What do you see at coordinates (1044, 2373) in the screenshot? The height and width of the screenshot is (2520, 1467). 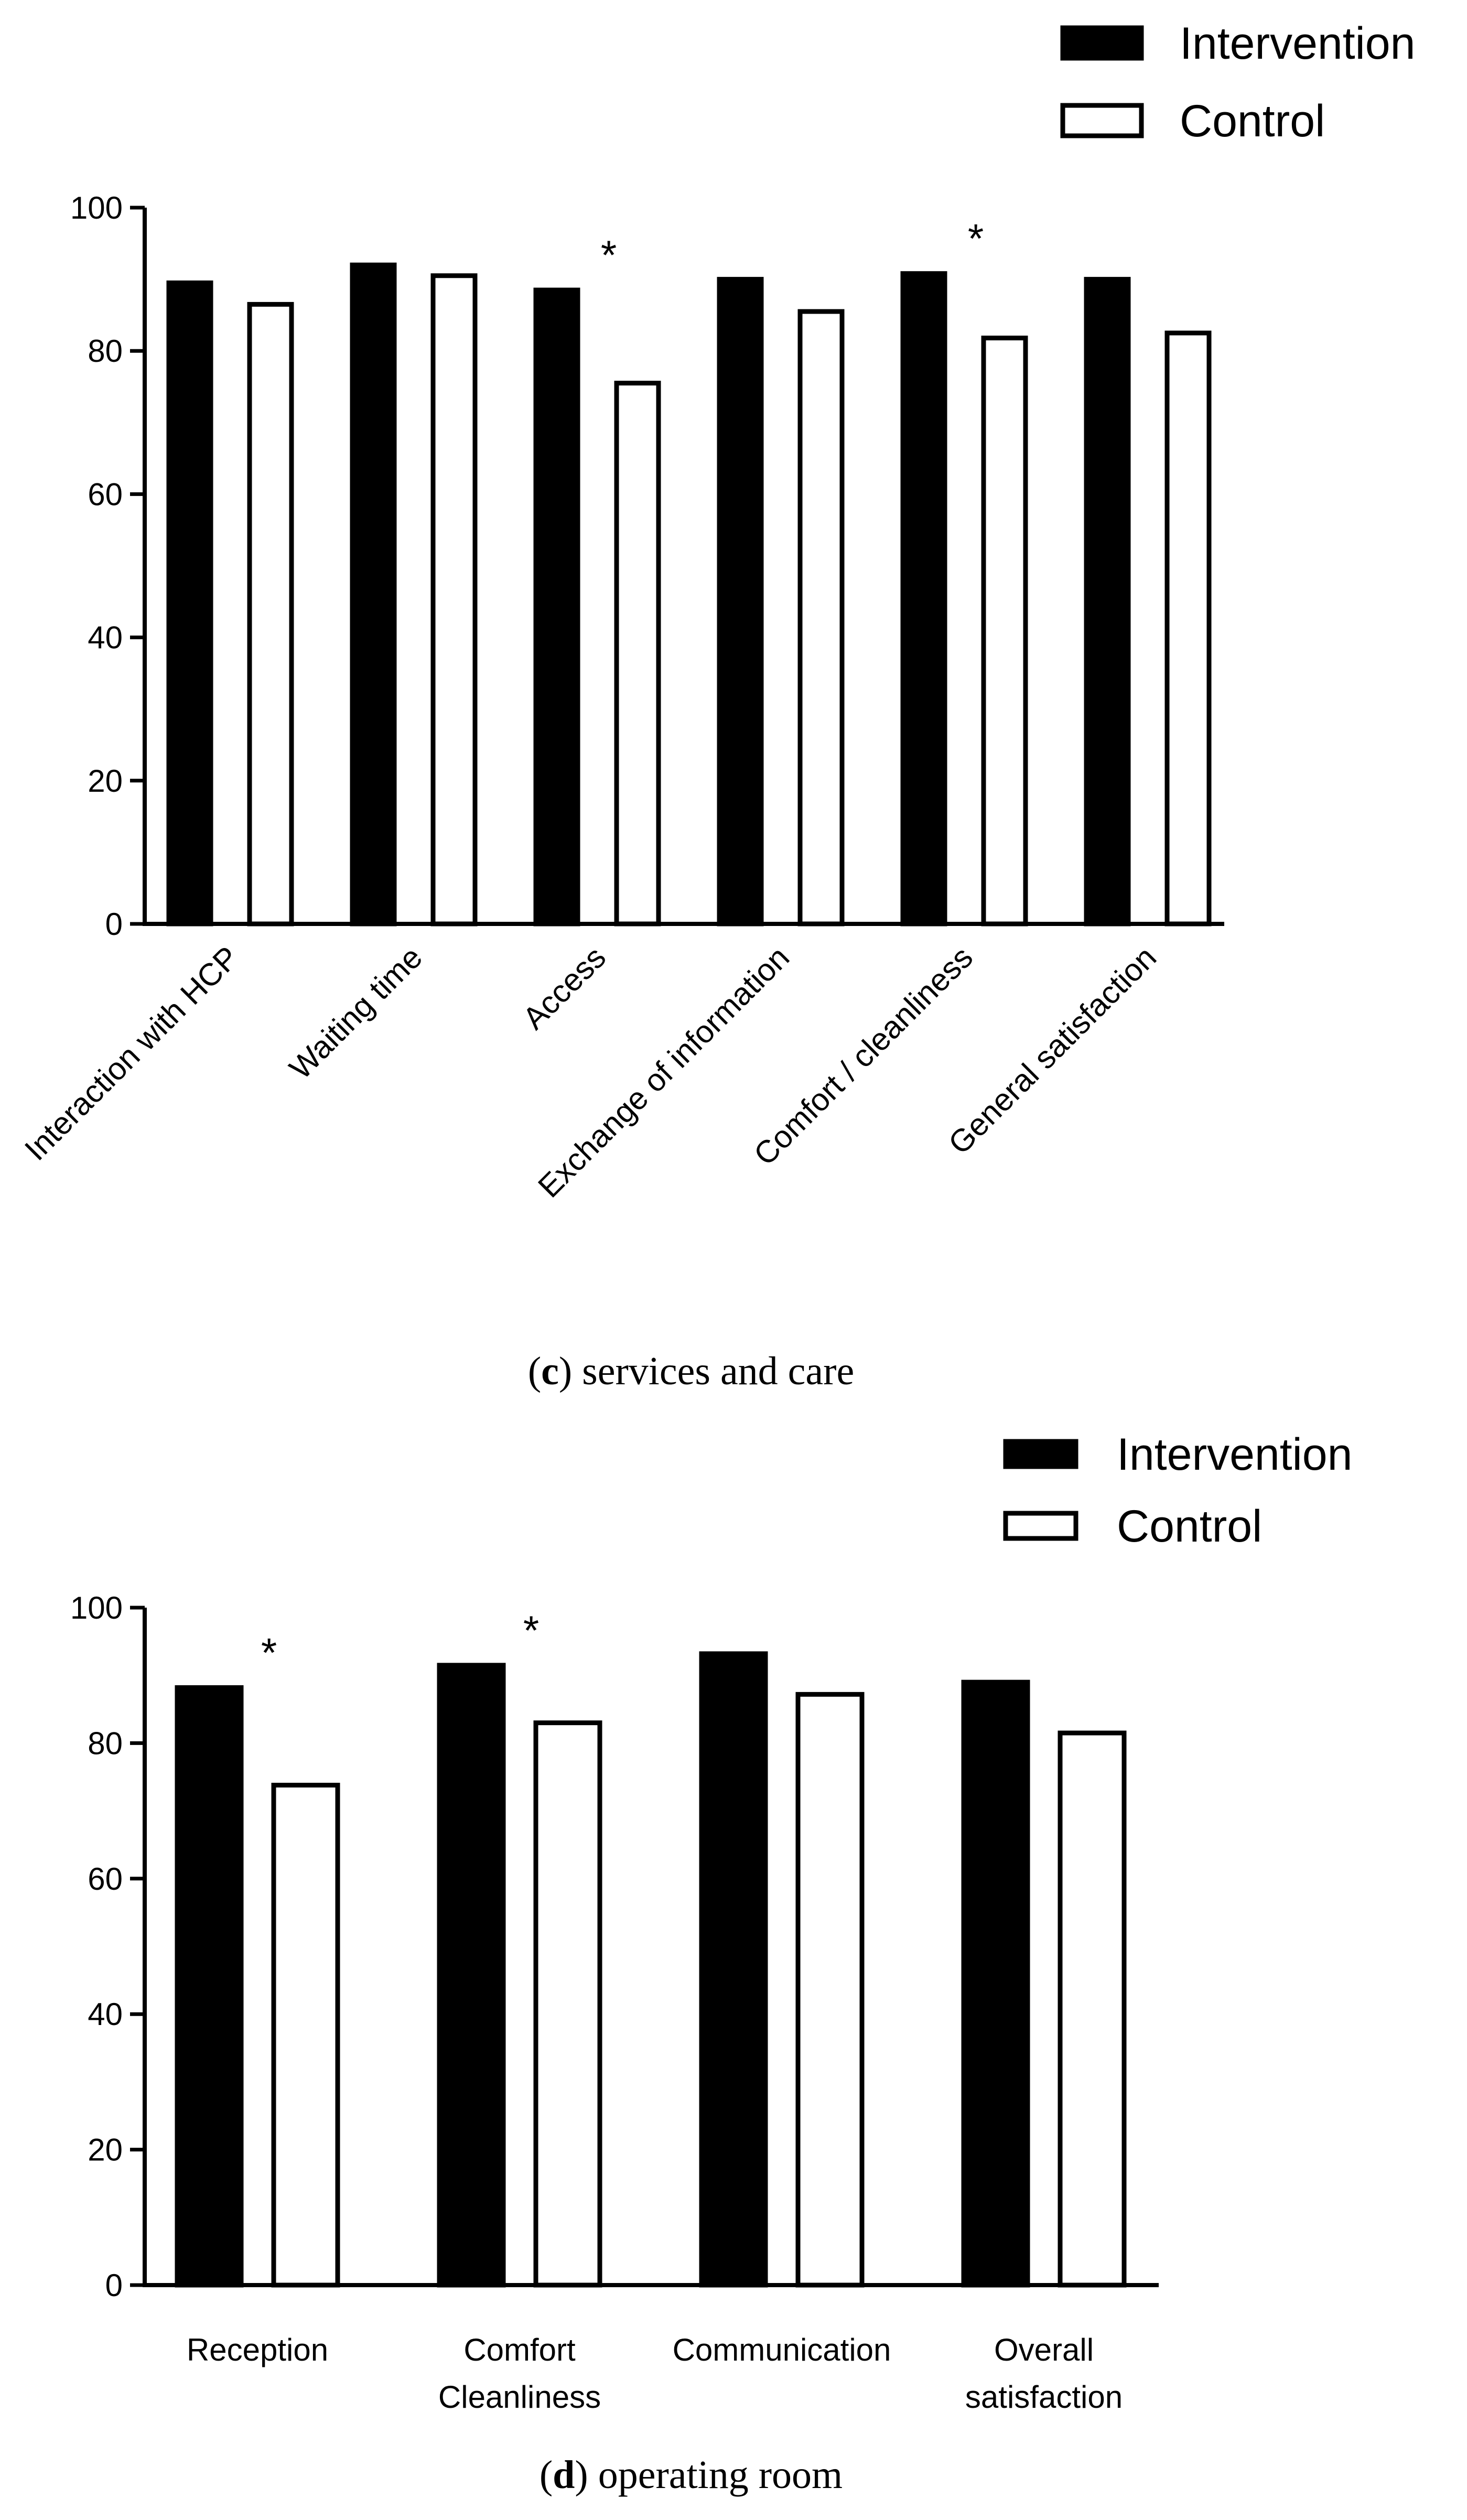 I see `x-category-label: Overall satisfaction` at bounding box center [1044, 2373].